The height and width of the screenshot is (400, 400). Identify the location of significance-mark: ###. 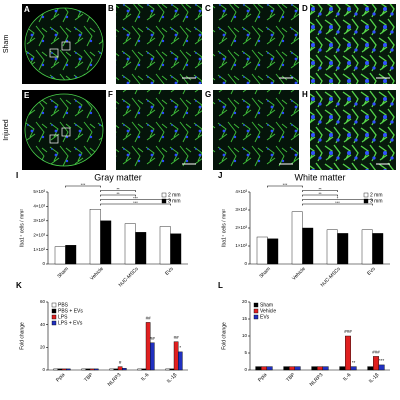
(376, 352).